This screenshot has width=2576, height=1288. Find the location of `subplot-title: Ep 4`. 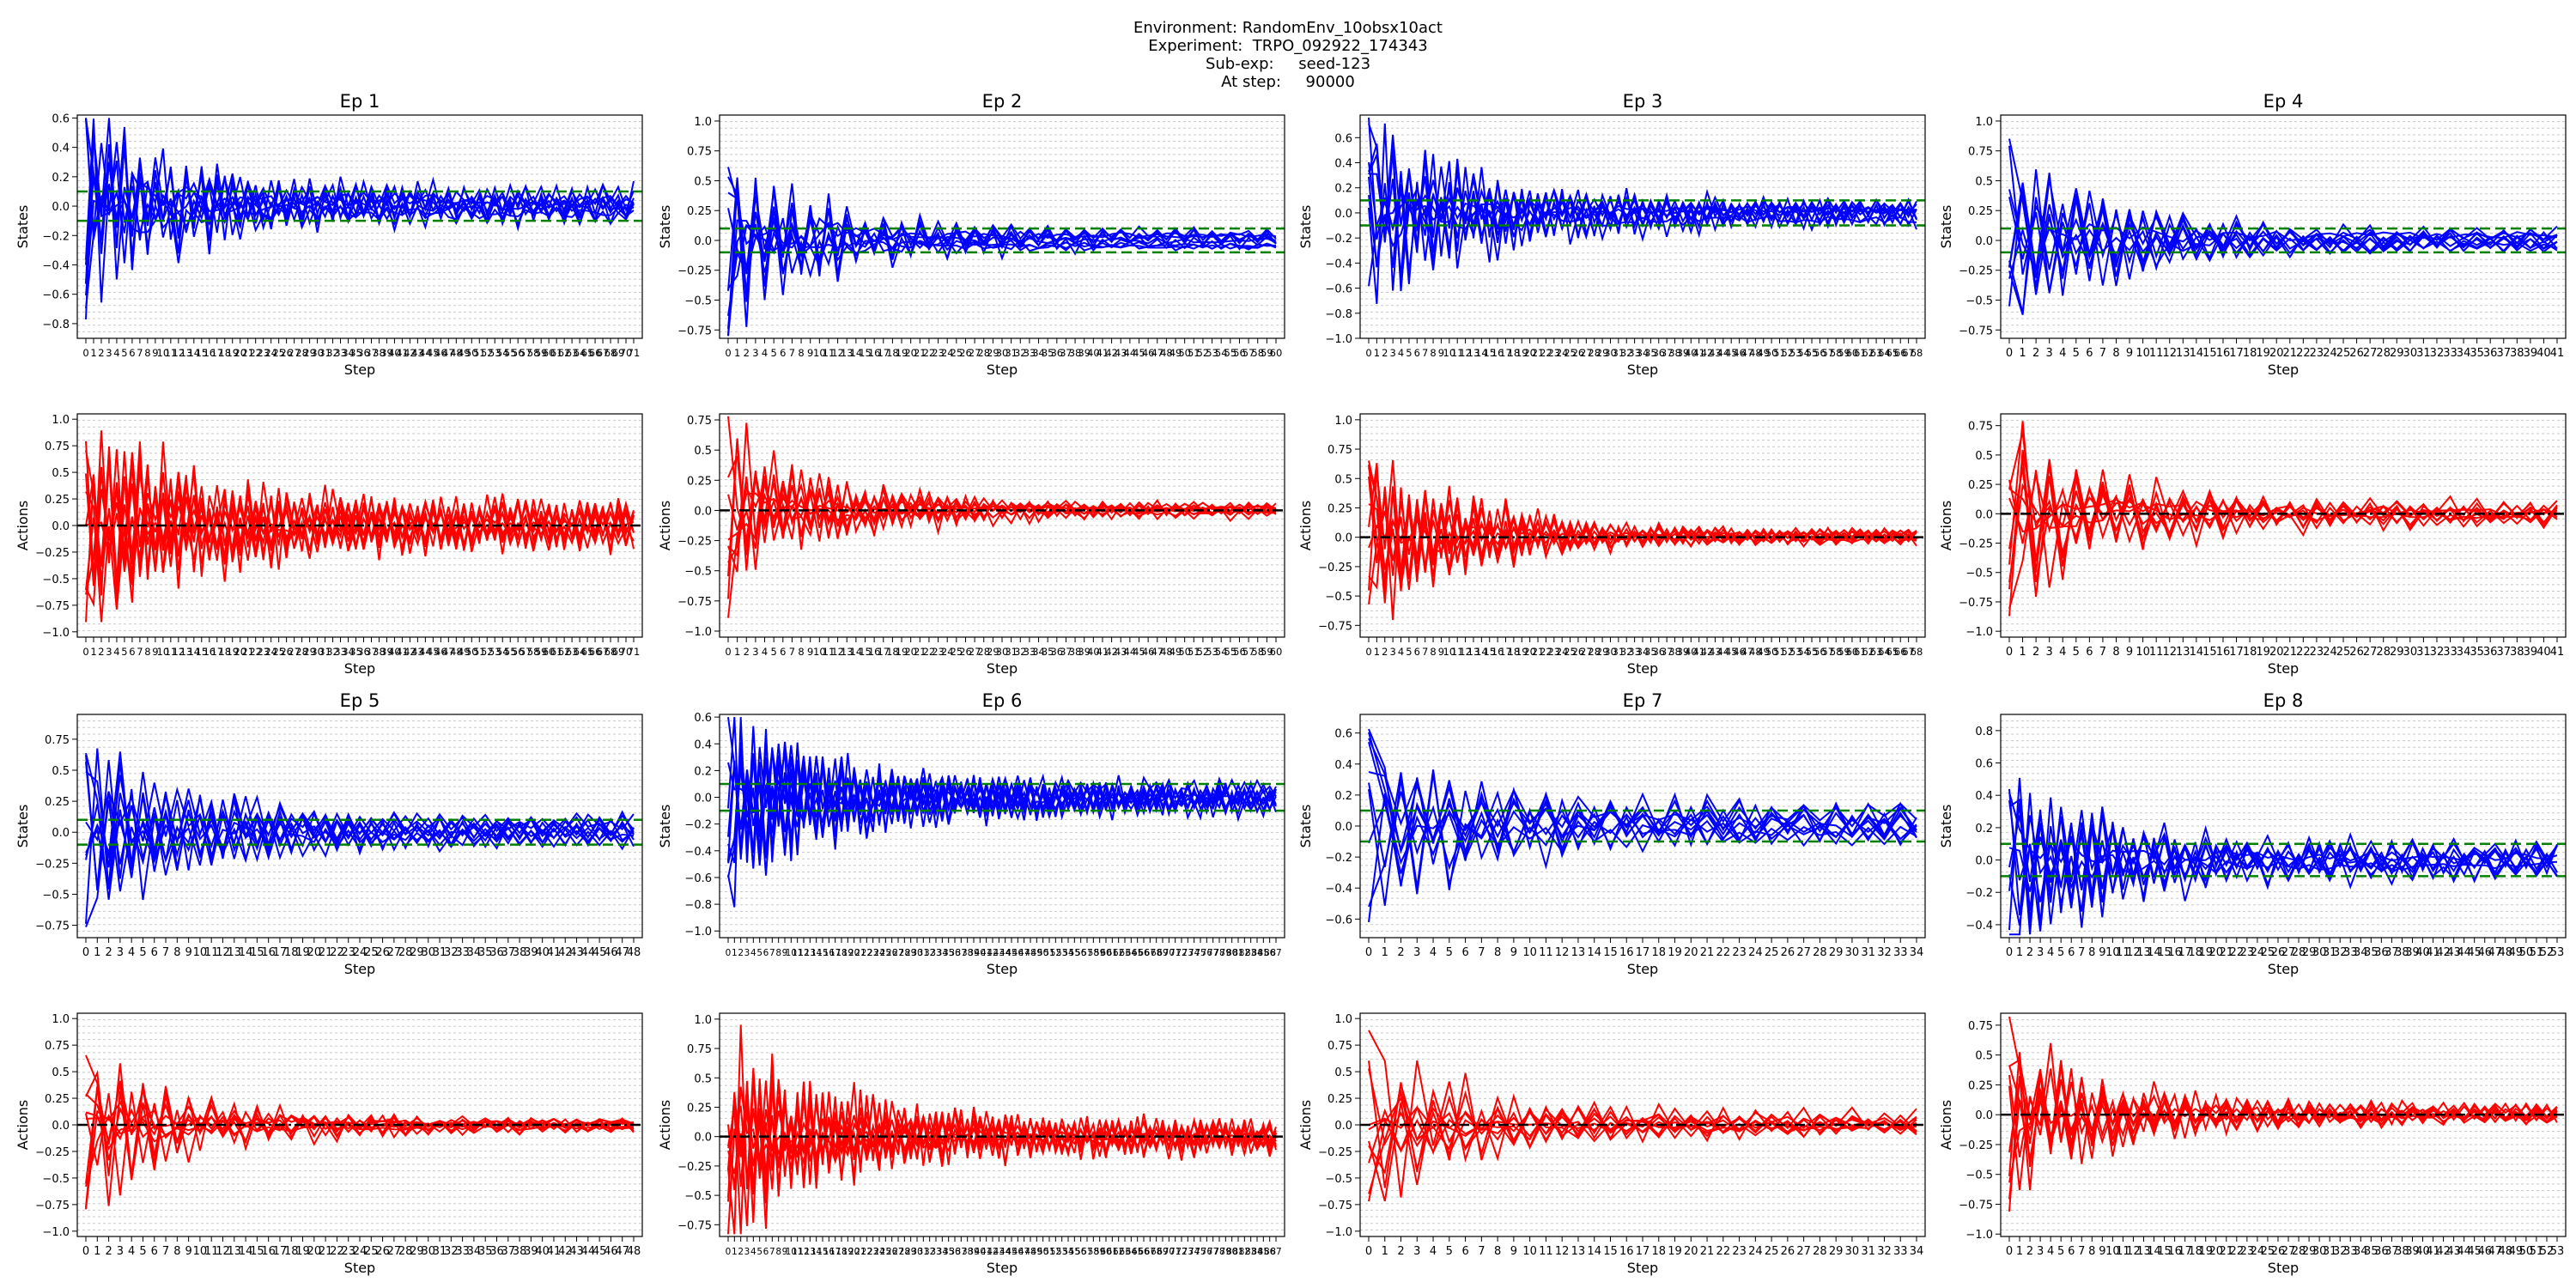

subplot-title: Ep 4 is located at coordinates (2283, 101).